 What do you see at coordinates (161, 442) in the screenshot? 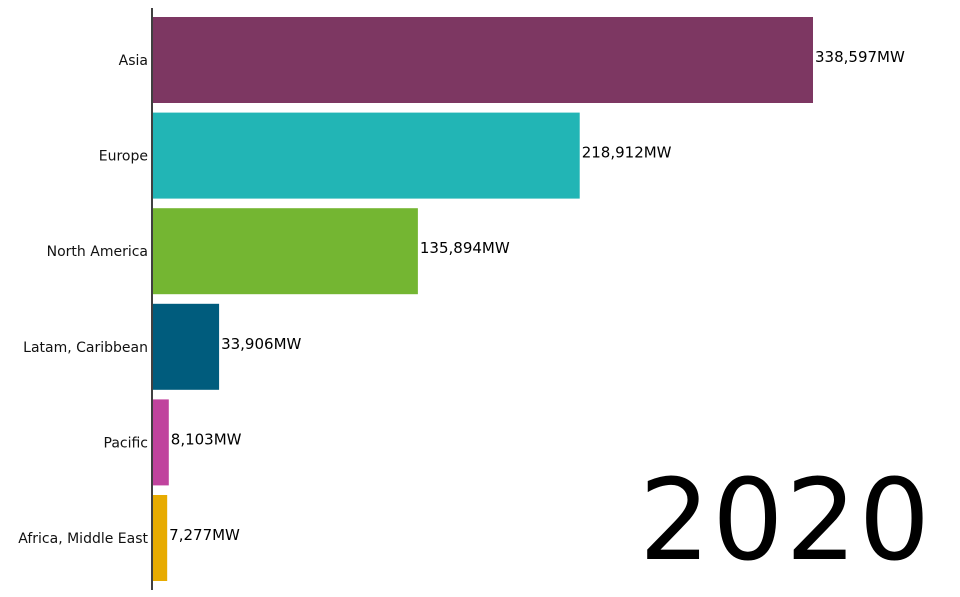
I see `bar-pacific` at bounding box center [161, 442].